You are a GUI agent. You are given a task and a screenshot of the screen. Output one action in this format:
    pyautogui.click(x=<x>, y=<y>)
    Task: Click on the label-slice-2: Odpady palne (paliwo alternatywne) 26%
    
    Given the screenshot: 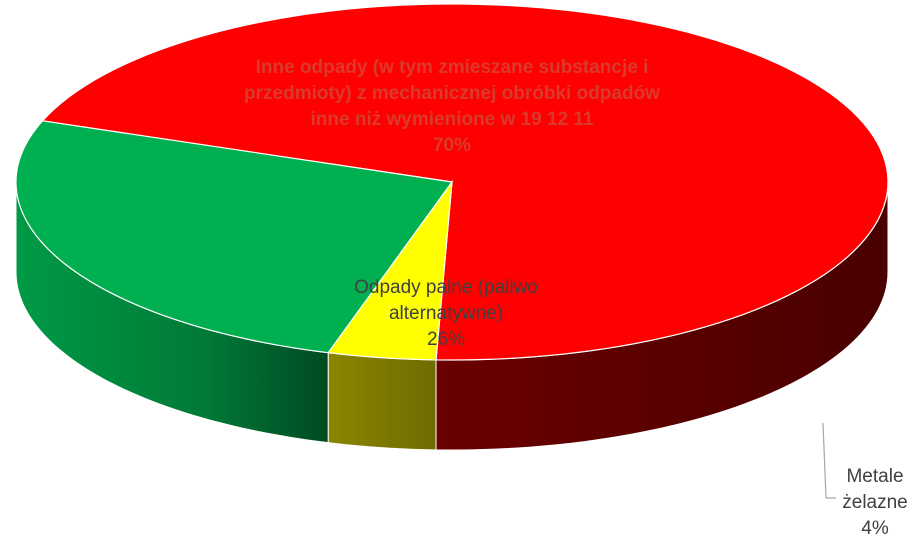 What is the action you would take?
    pyautogui.click(x=446, y=313)
    